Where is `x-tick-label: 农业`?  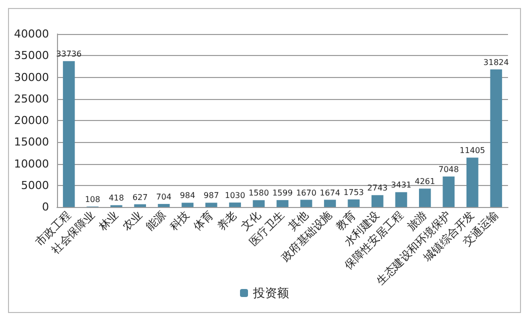 x-tick-label: 农业 is located at coordinates (132, 221).